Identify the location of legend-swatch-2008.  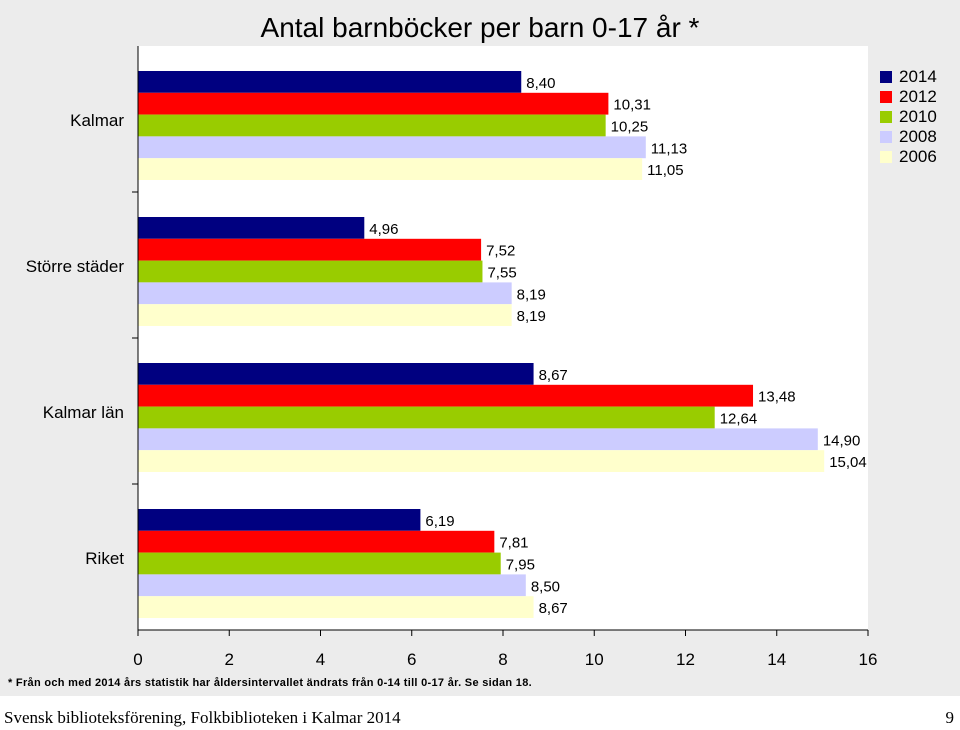
(886, 137).